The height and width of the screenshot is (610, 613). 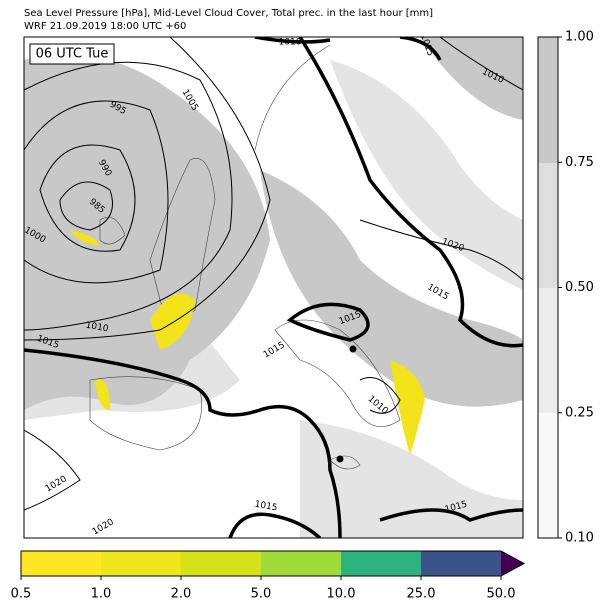 What do you see at coordinates (579, 37) in the screenshot?
I see `cloud-tick-label: 1.00` at bounding box center [579, 37].